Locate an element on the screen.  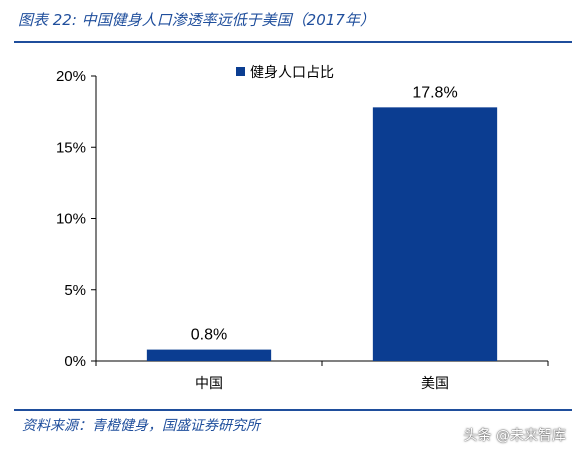
y-tick-label: 10% is located at coordinates (71, 219).